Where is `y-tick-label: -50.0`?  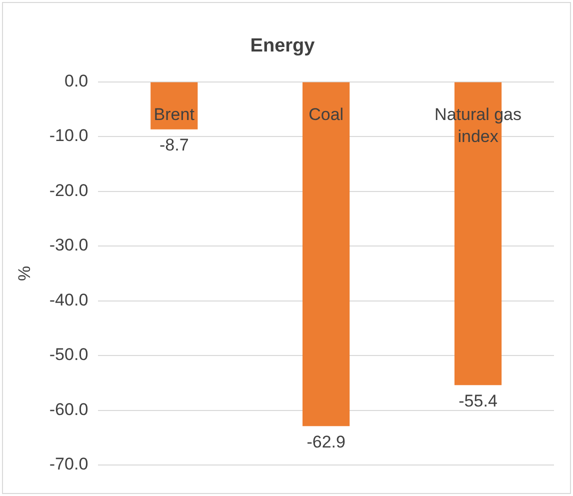
y-tick-label: -50.0 is located at coordinates (68, 354).